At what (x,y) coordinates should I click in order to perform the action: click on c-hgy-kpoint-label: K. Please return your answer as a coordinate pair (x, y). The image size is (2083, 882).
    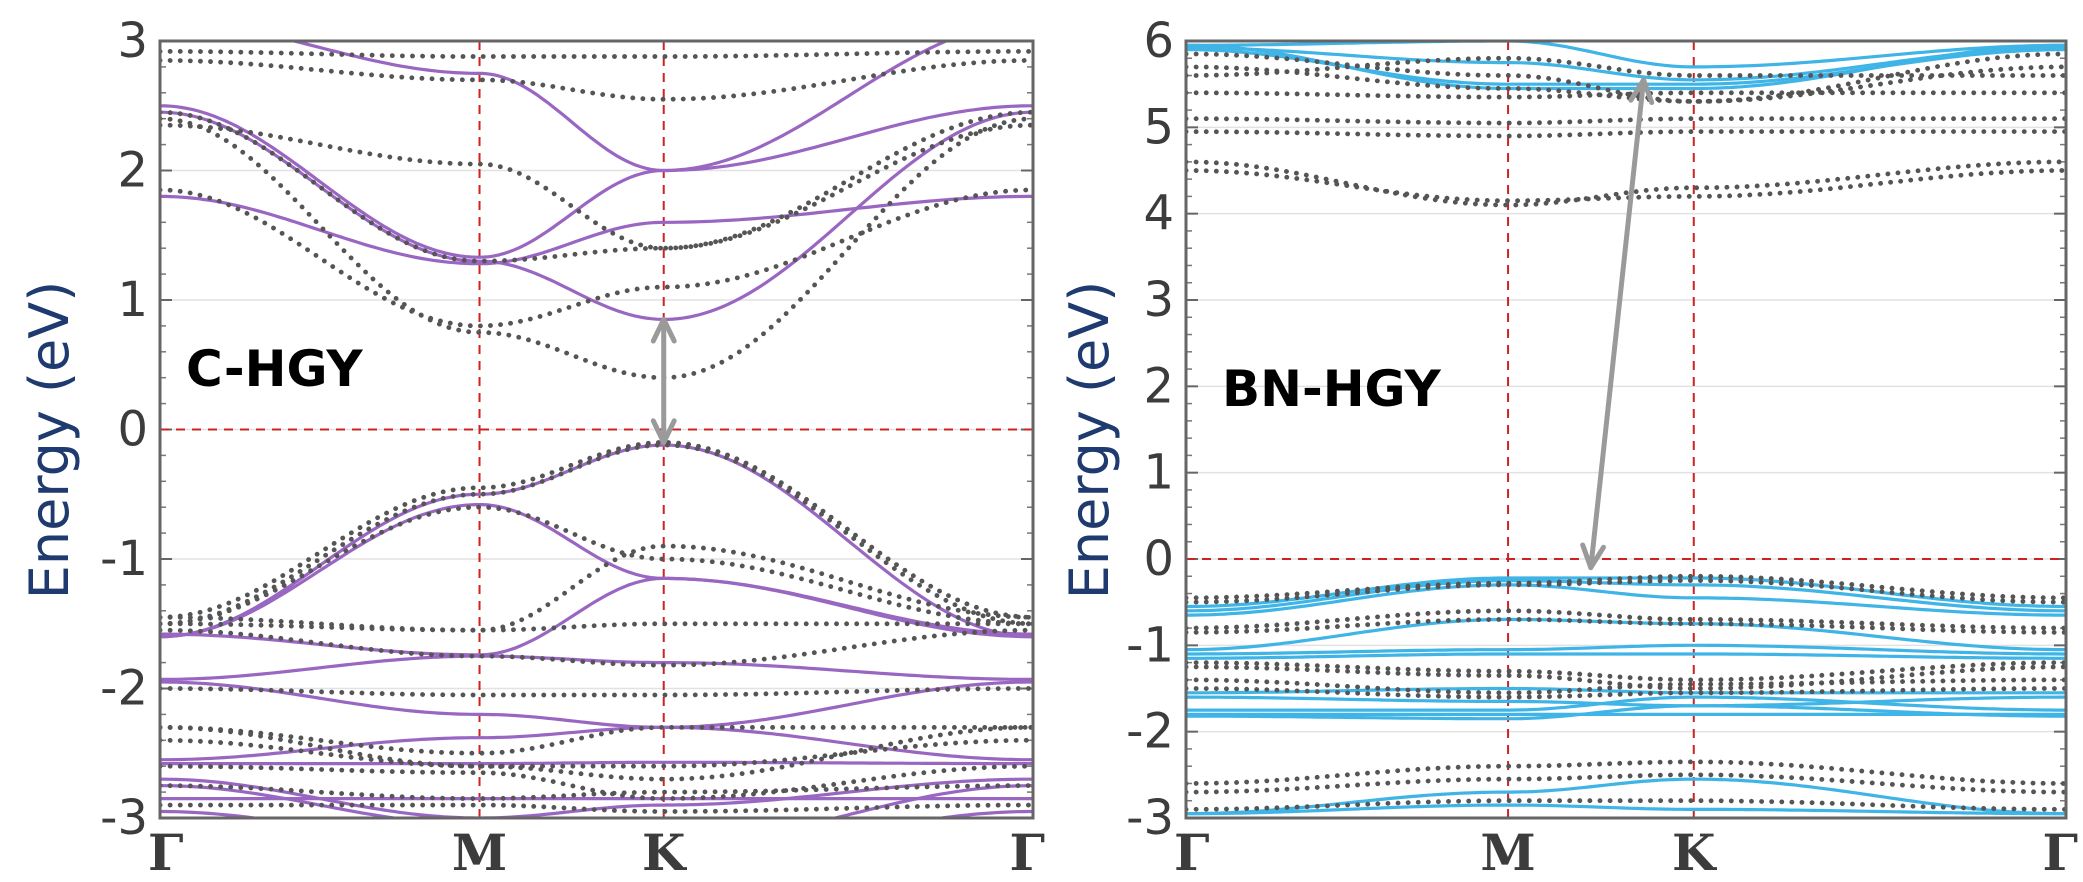
    Looking at the image, I should click on (664, 852).